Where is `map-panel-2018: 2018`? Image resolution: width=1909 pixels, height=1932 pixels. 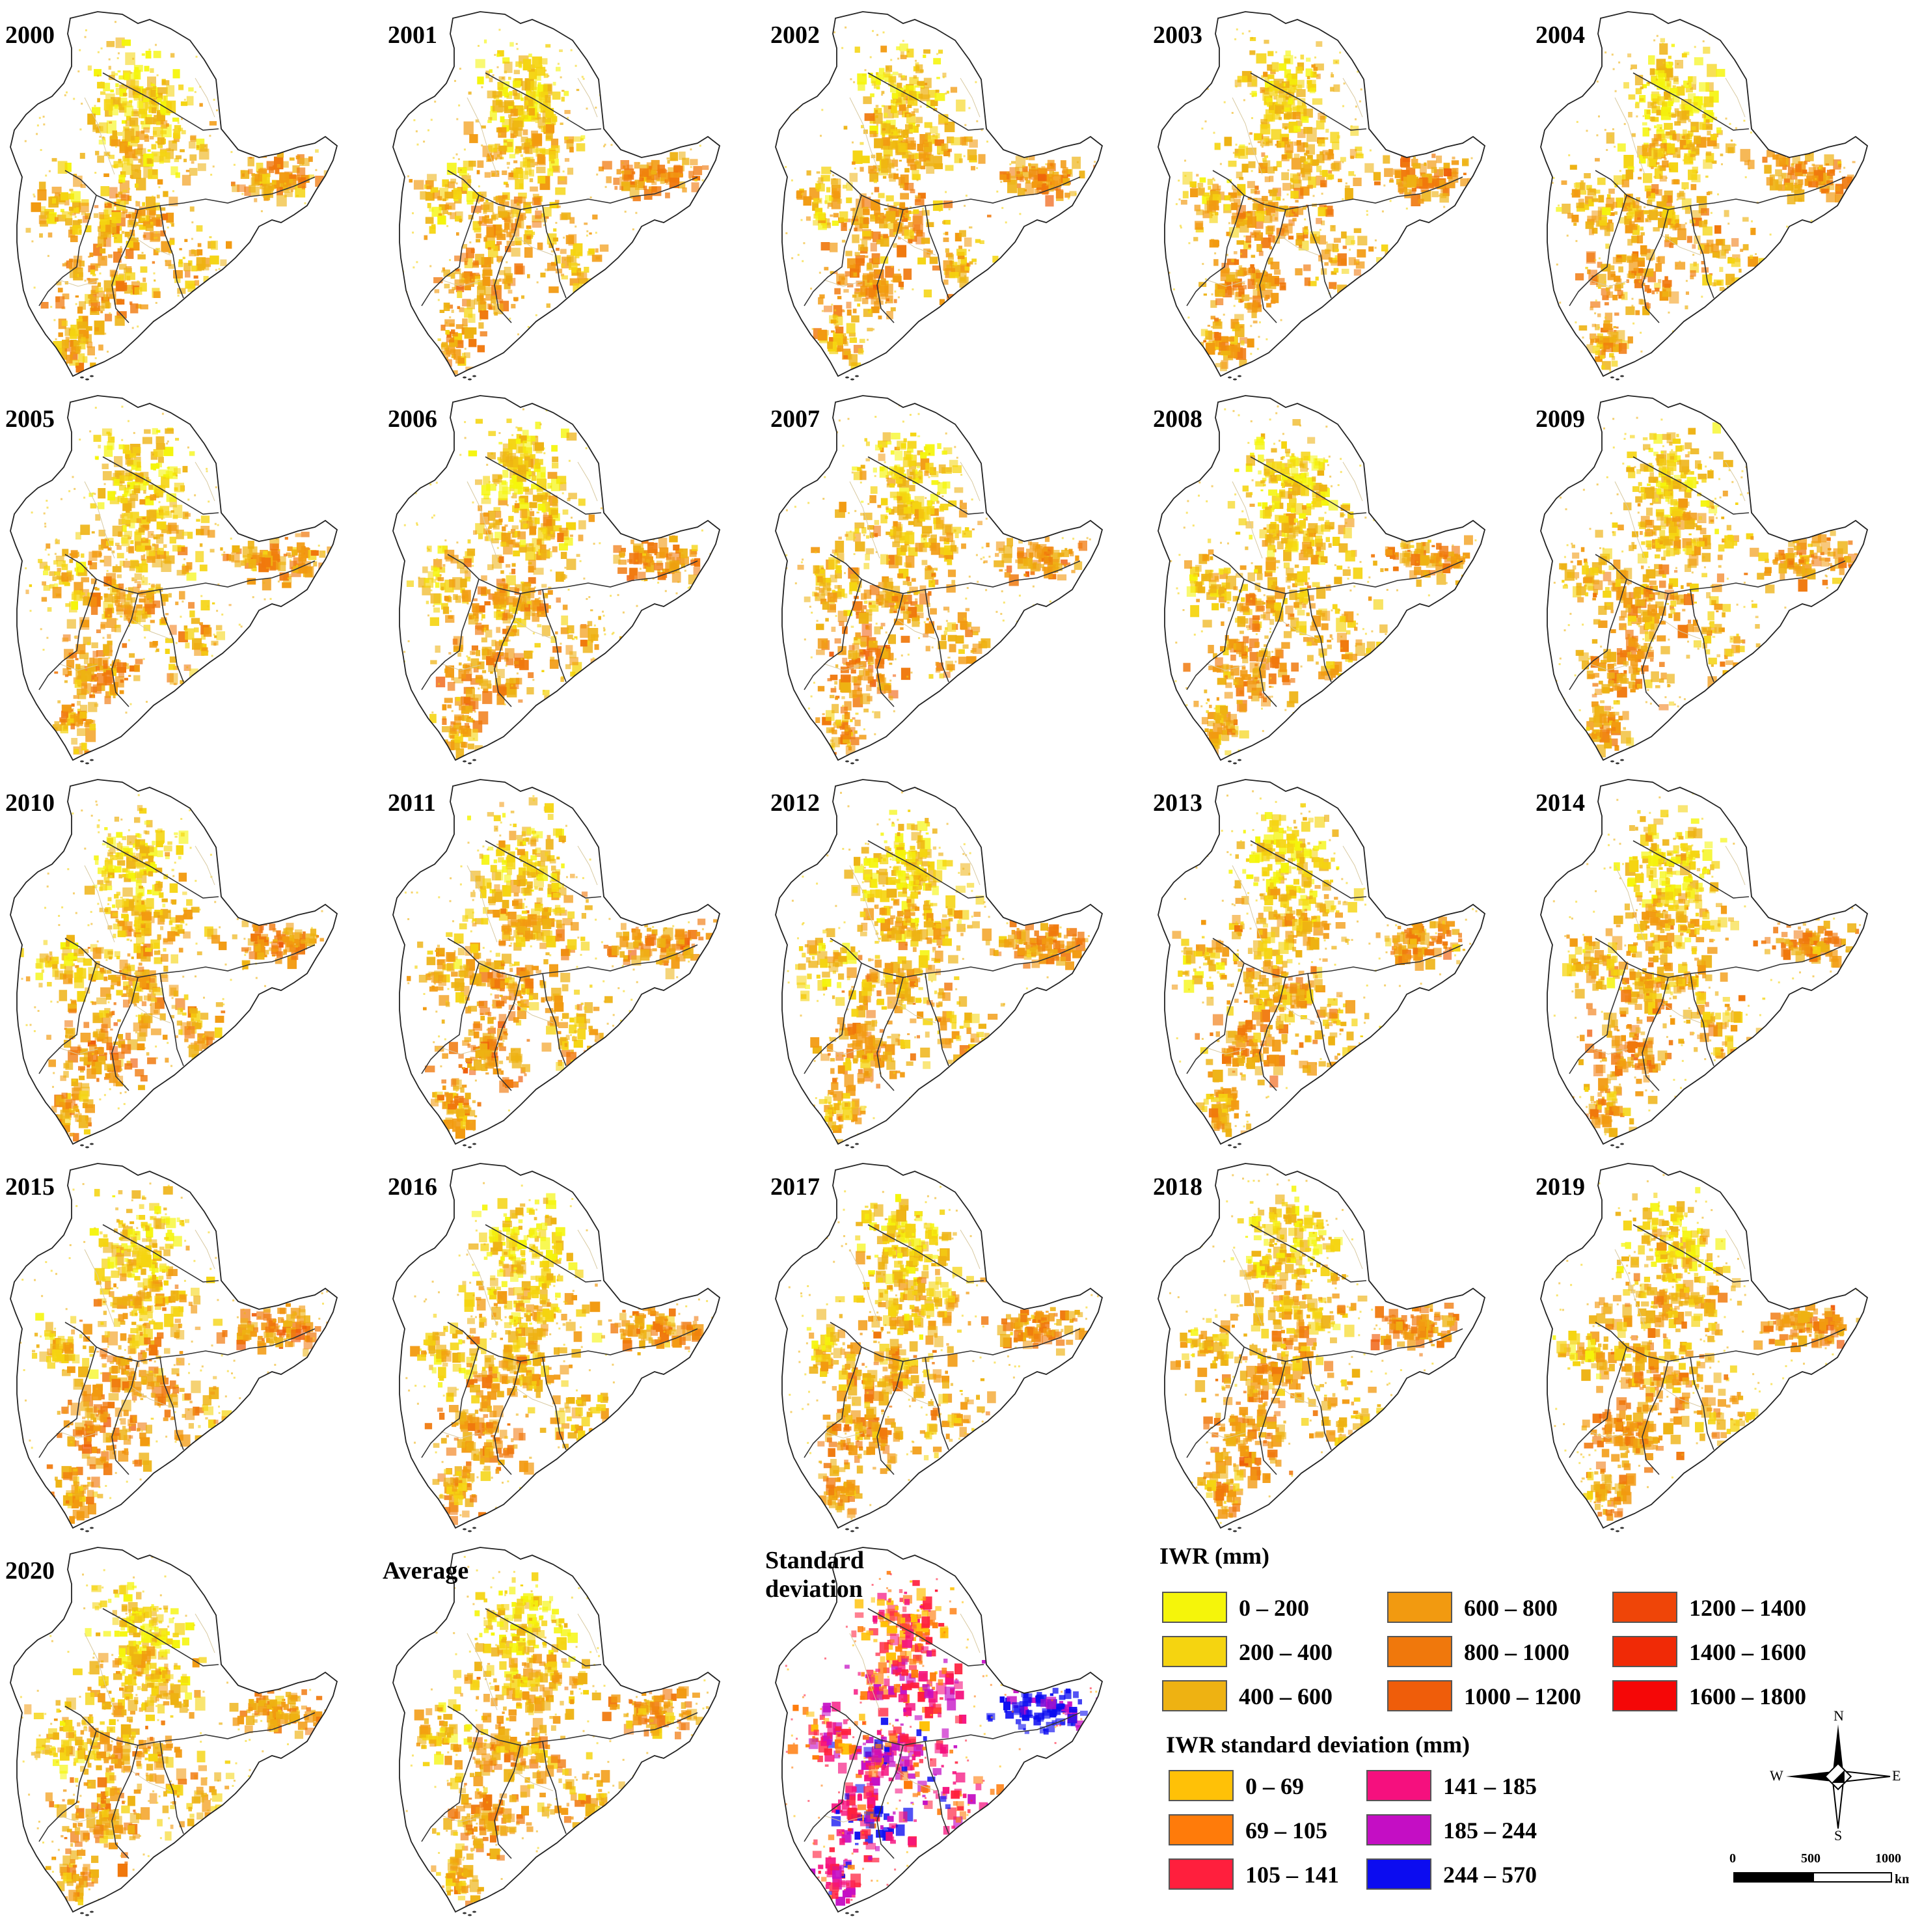
map-panel-2018: 2018 is located at coordinates (1339, 1344).